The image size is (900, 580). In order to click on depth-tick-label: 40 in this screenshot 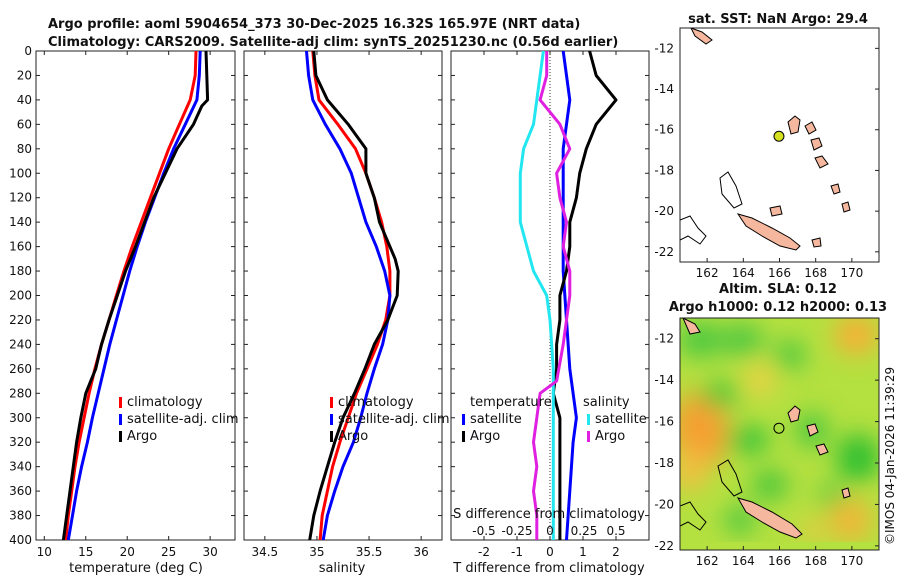, I will do `click(24, 100)`.